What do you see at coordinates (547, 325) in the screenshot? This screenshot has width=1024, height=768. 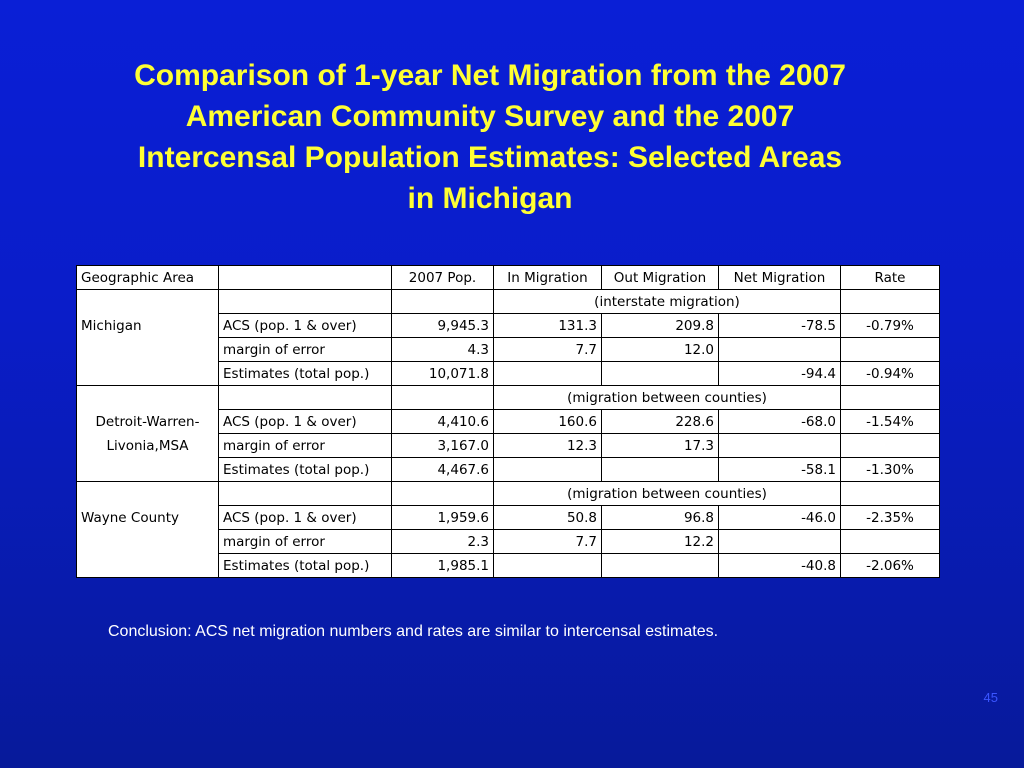 I see `table-cell: 131.3` at bounding box center [547, 325].